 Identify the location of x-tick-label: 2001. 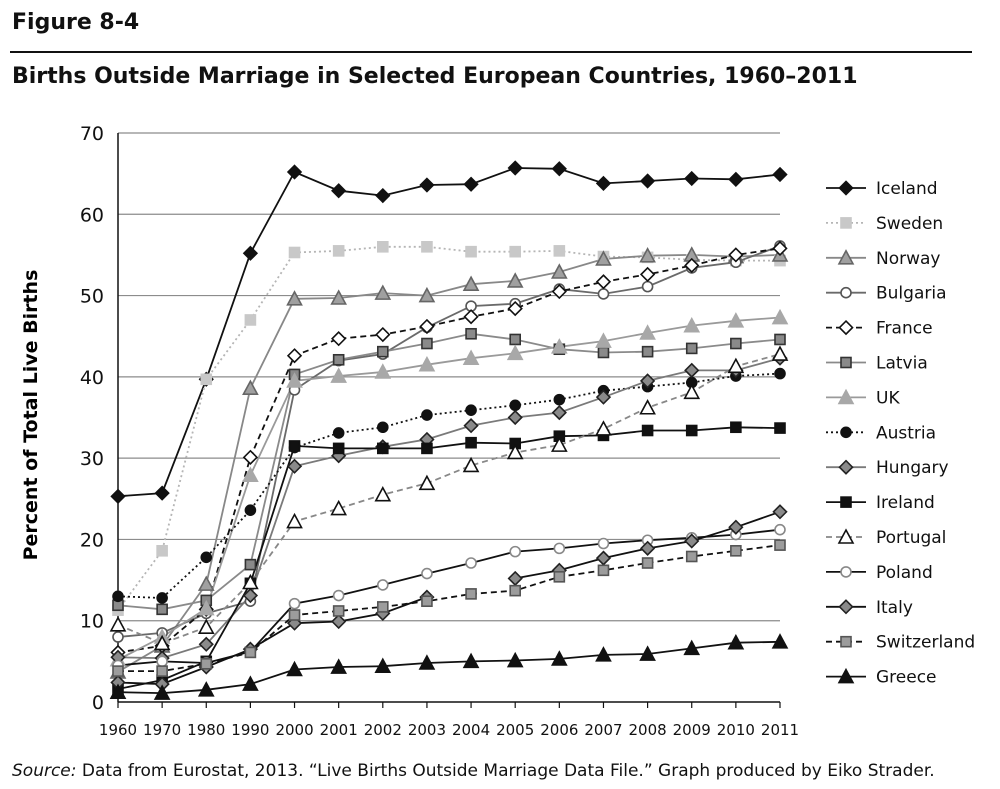
(339, 730).